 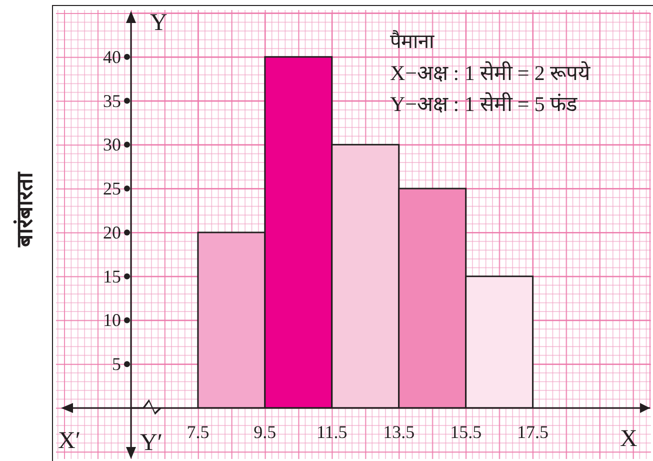 What do you see at coordinates (112, 144) in the screenshot?
I see `y-tick-label: 30` at bounding box center [112, 144].